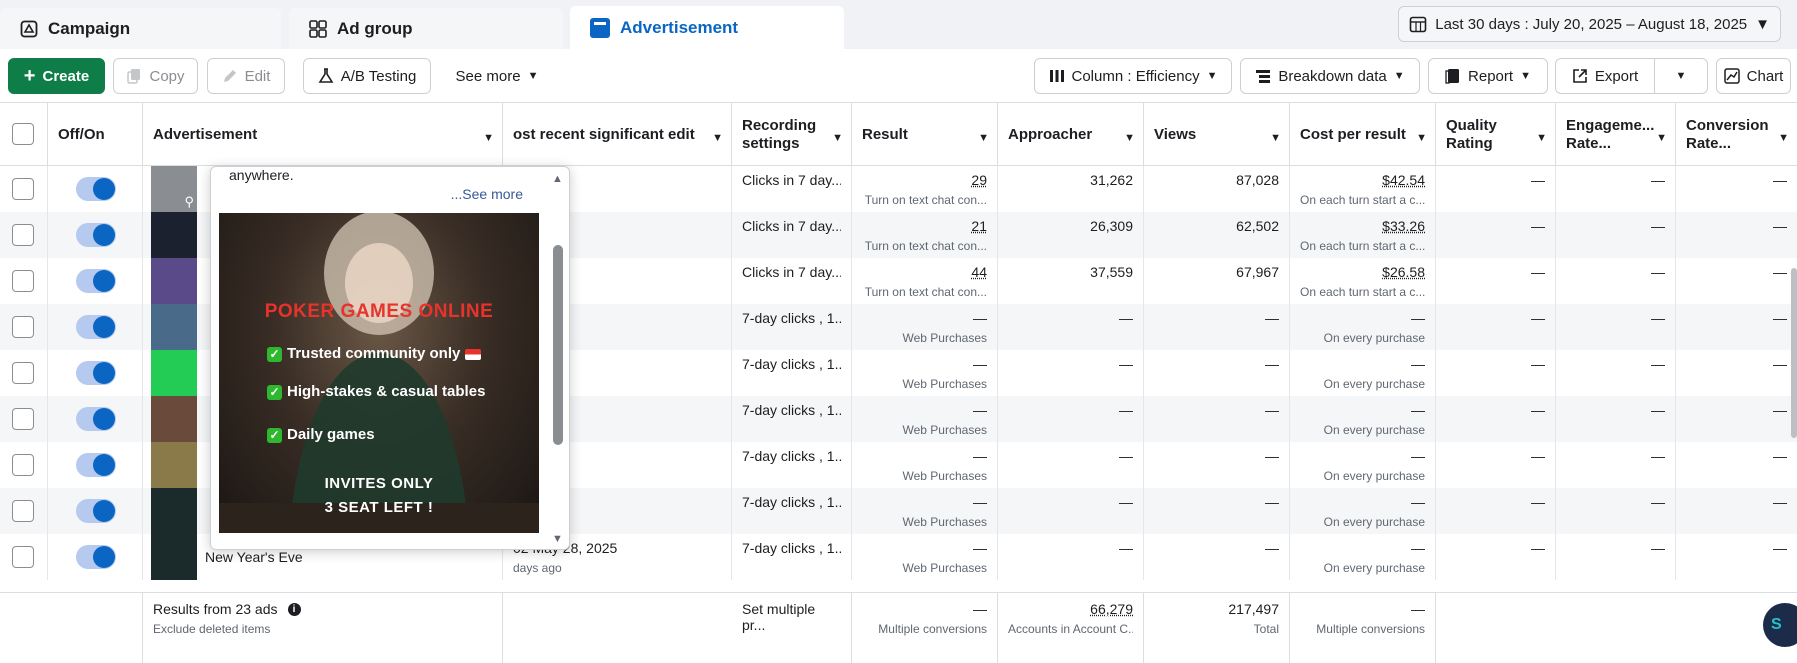 The width and height of the screenshot is (1797, 663). I want to click on header-approacher: Approacher ▼, so click(1071, 134).